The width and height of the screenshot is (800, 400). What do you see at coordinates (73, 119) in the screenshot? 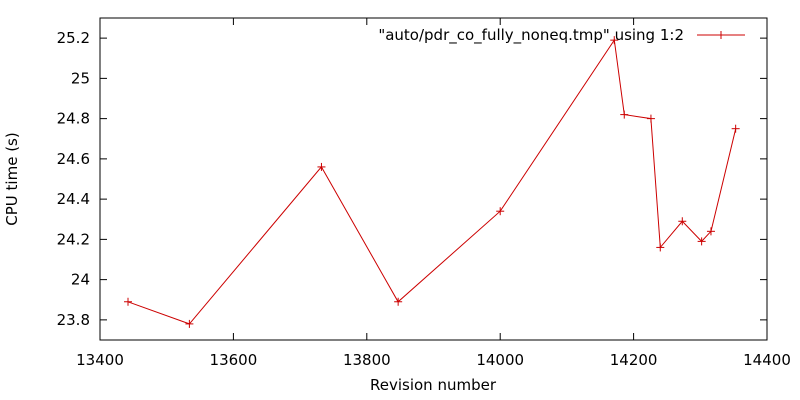
I see `y-tick-label: 24.8` at bounding box center [73, 119].